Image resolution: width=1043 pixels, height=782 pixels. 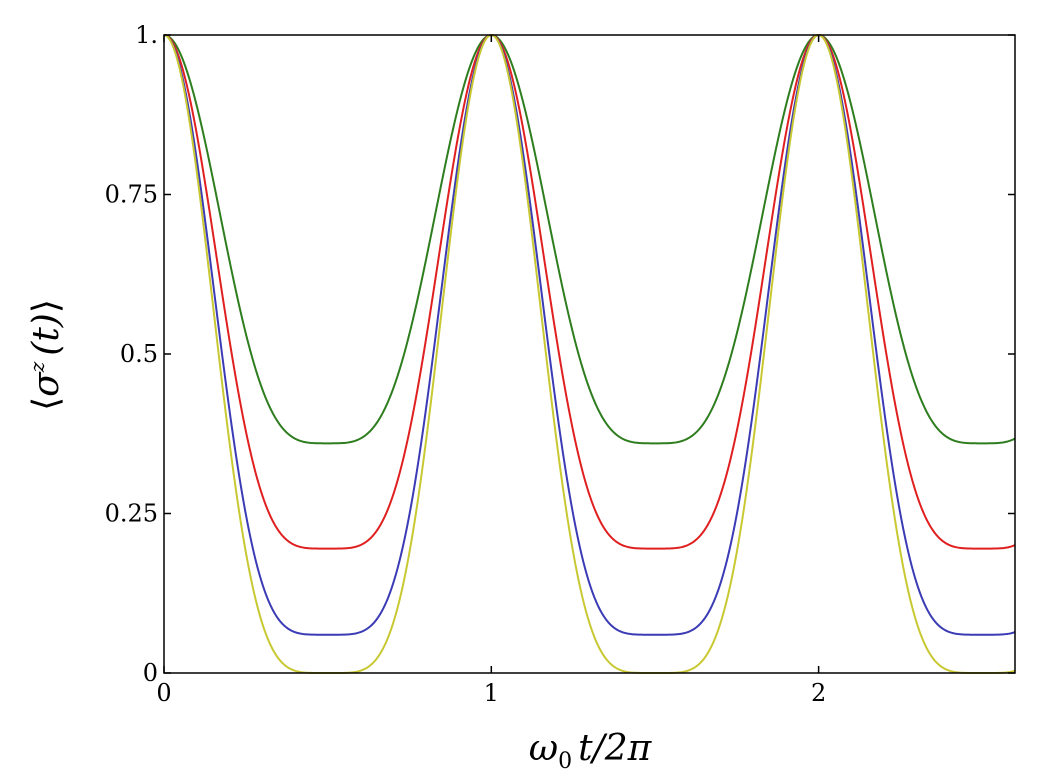 What do you see at coordinates (146, 35) in the screenshot?
I see `y-tick-label-4: 1.` at bounding box center [146, 35].